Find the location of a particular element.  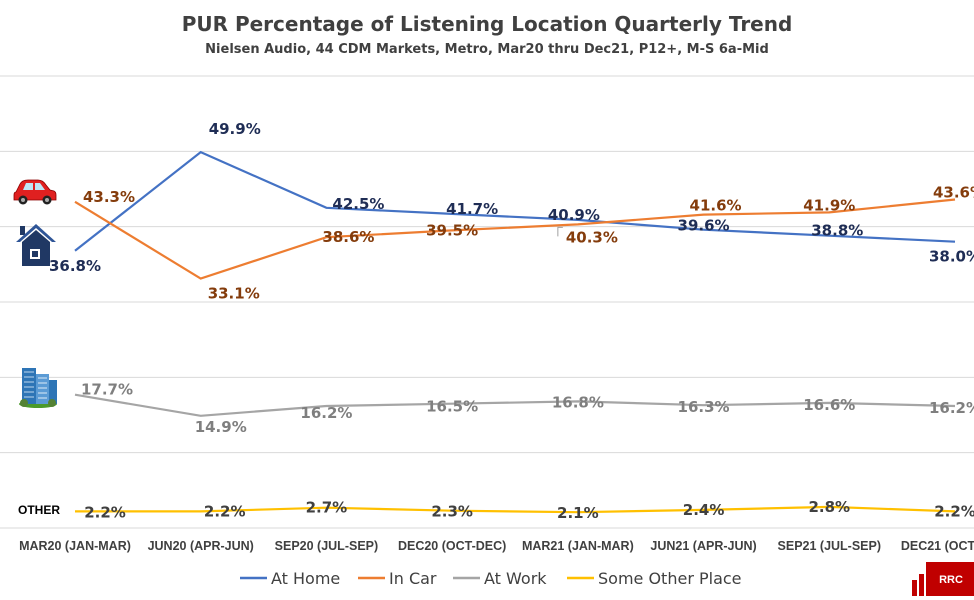

data-label: 43.6% is located at coordinates (953, 193).